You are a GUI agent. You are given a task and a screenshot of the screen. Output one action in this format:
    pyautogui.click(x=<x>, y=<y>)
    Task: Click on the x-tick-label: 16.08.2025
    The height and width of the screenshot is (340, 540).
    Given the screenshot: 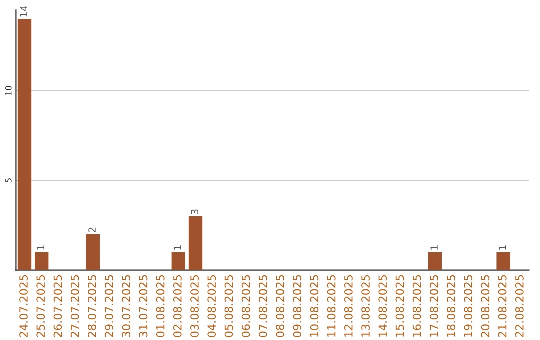 What is the action you would take?
    pyautogui.click(x=417, y=306)
    